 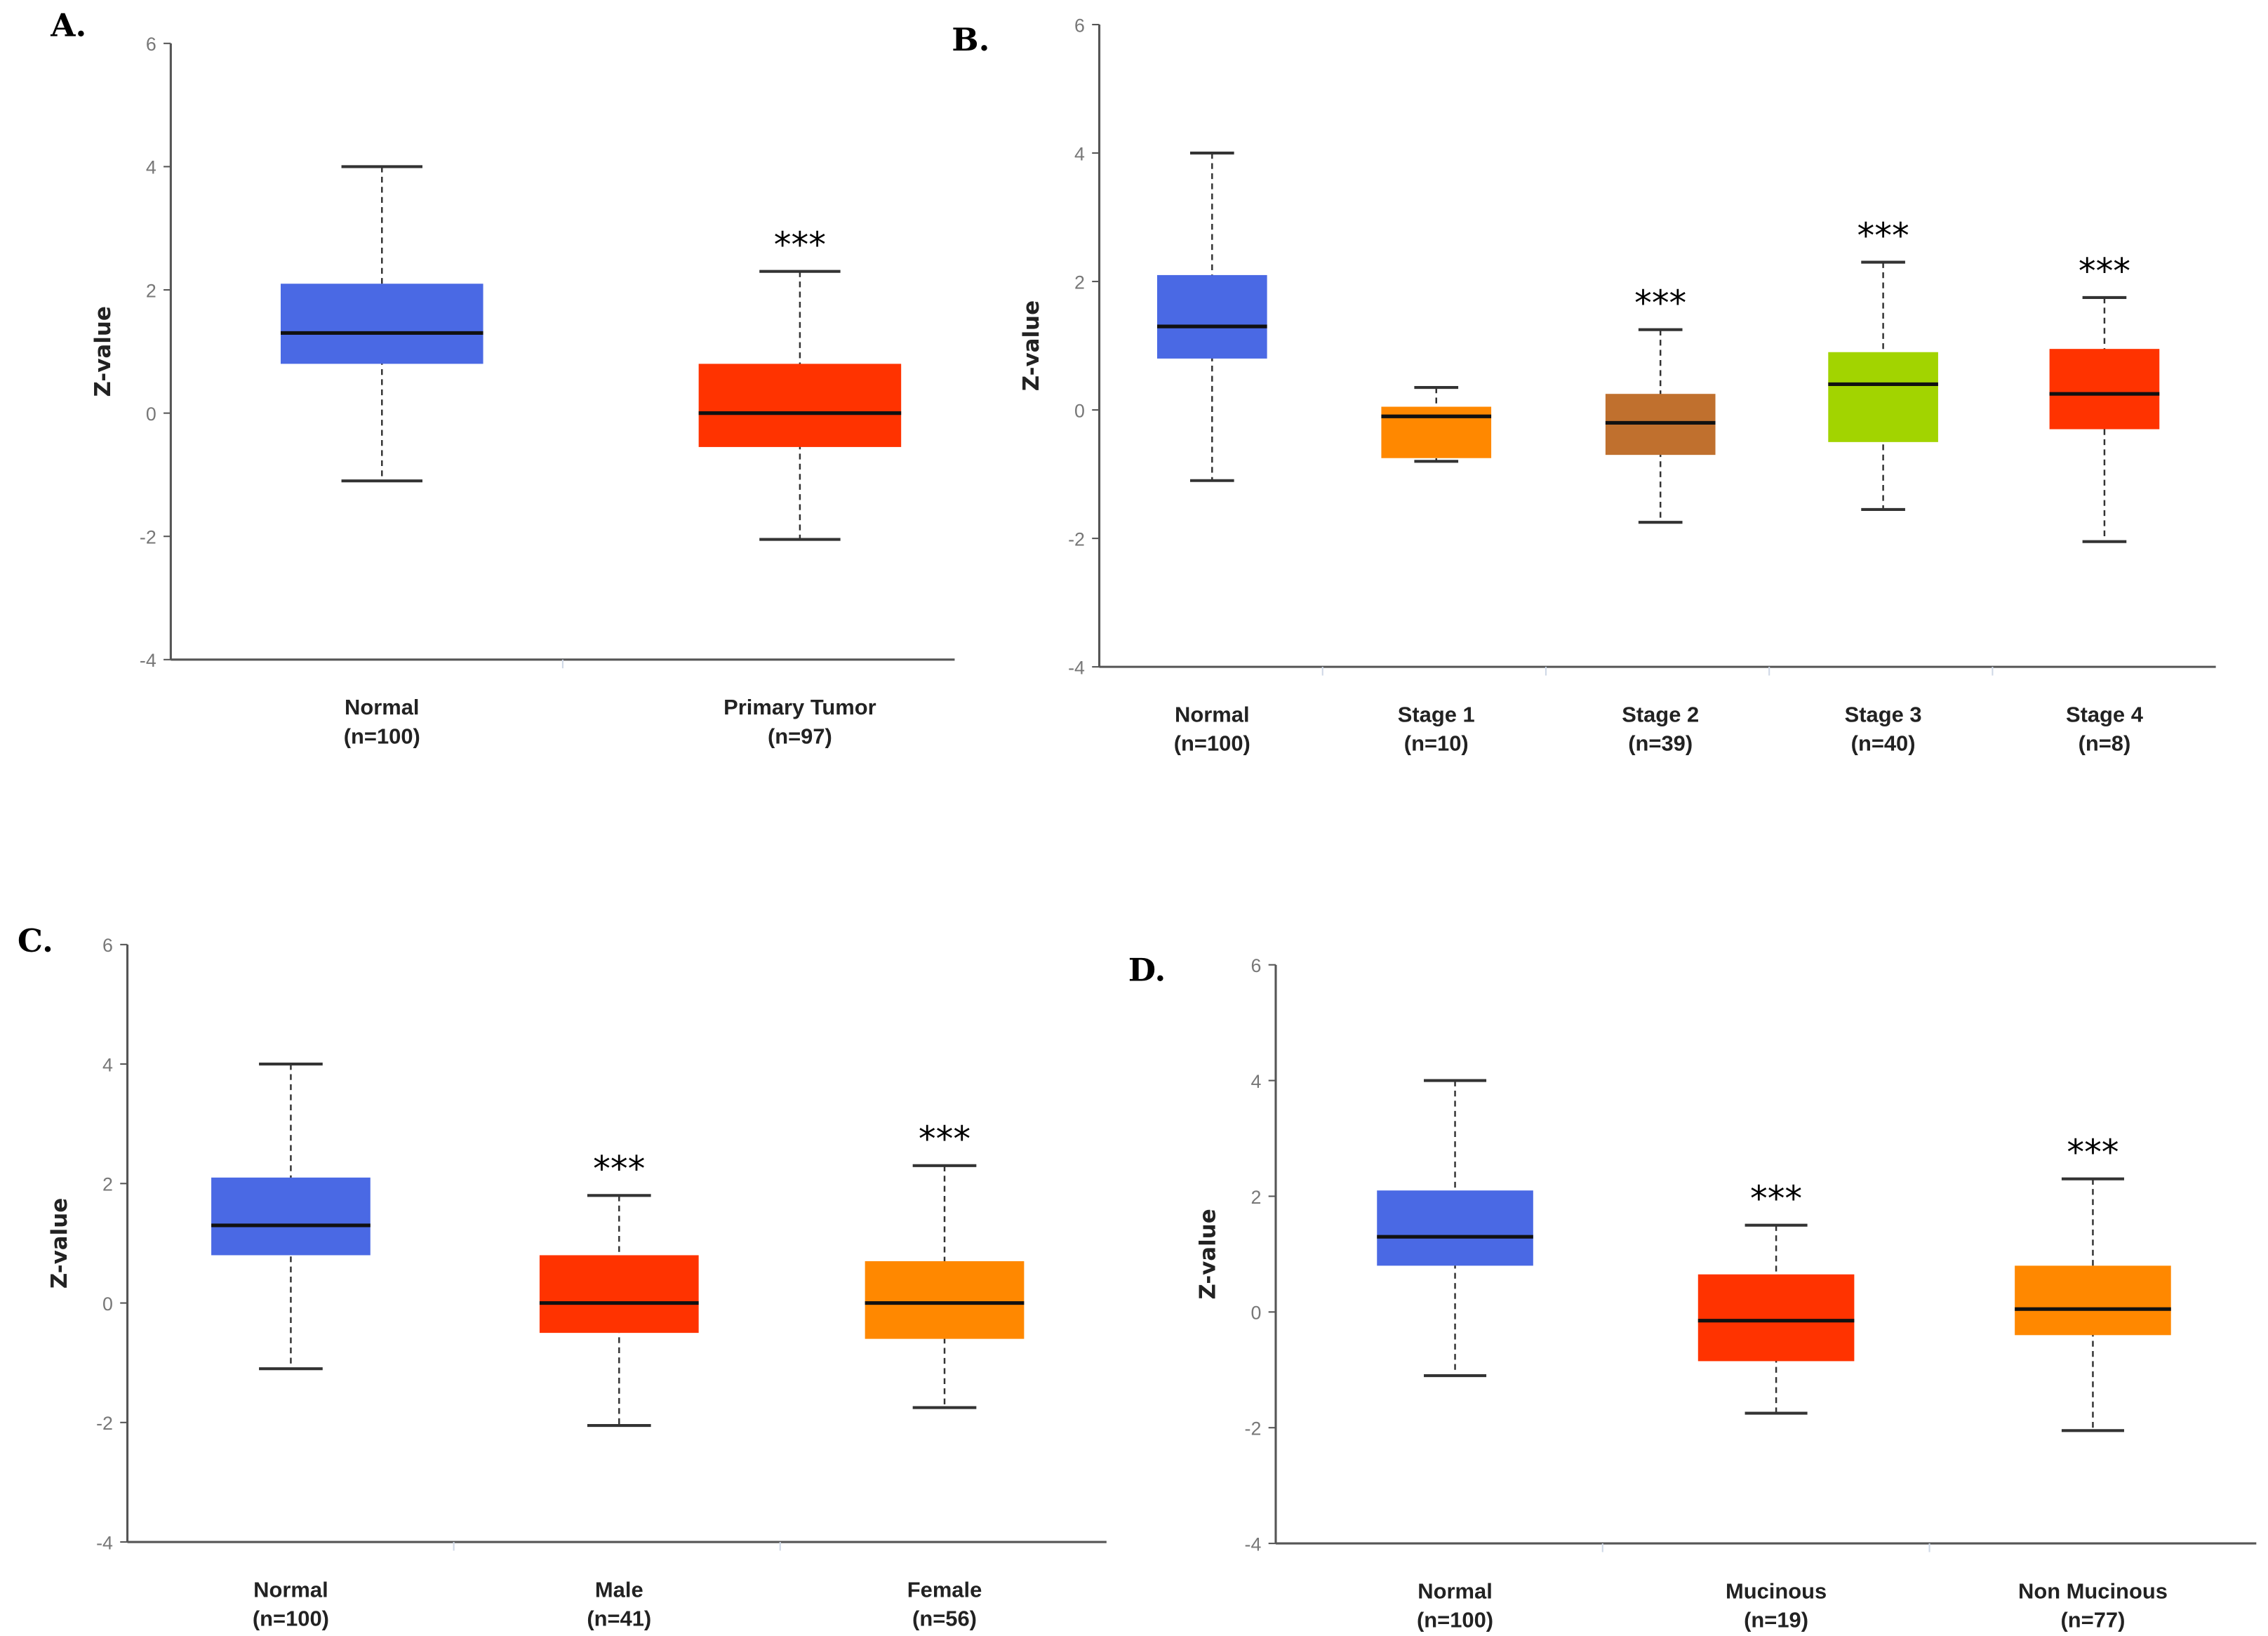 I want to click on box-mucinous: *** Mucinous (n=19), so click(x=1776, y=1405).